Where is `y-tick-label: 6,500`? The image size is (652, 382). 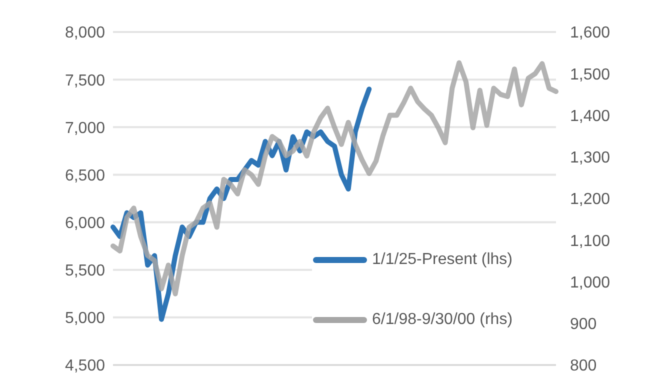
y-tick-label: 6,500 is located at coordinates (85, 175).